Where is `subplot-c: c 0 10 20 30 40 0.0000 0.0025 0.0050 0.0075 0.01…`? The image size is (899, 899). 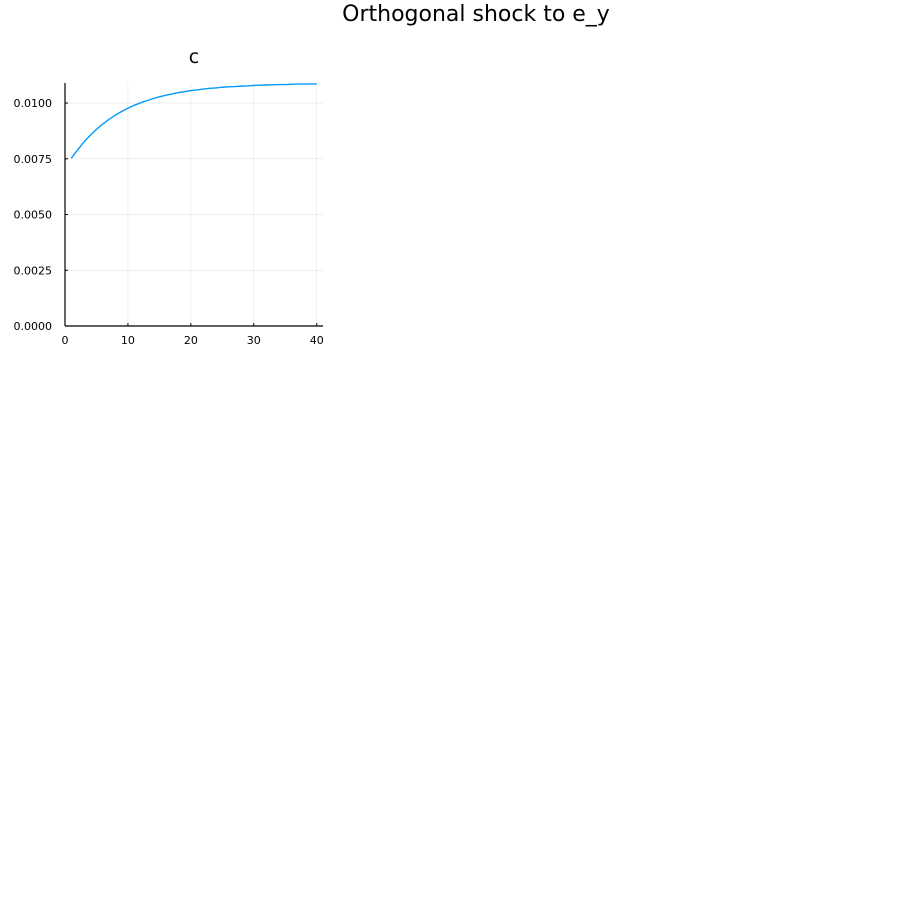 subplot-c: c 0 10 20 30 40 0.0000 0.0025 0.0050 0.0075 0.01… is located at coordinates (169, 196).